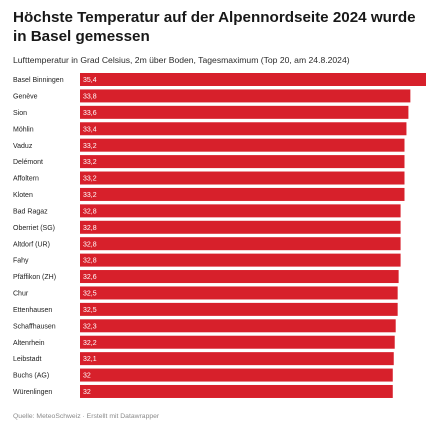  Describe the element at coordinates (30, 211) in the screenshot. I see `category-label: Bad Ragaz` at that location.